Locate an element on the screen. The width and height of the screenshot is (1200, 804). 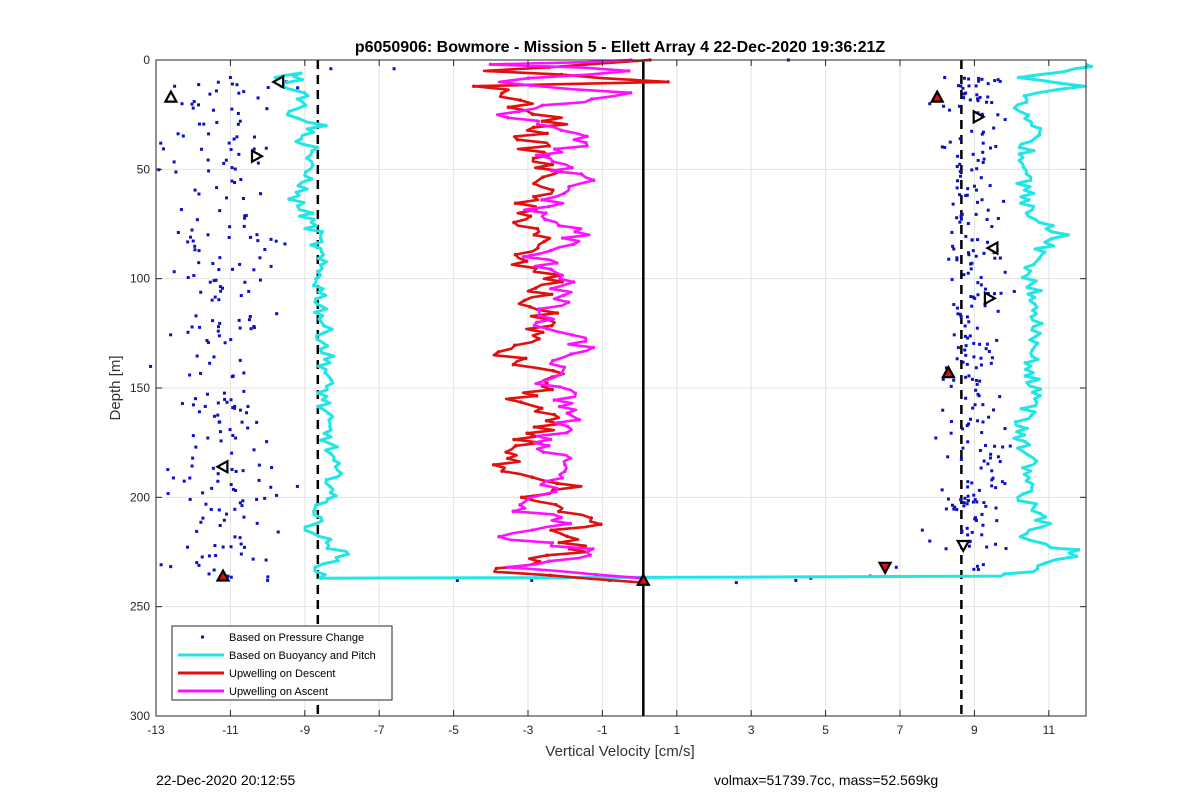
y-tick-label: 250 is located at coordinates (140, 607).